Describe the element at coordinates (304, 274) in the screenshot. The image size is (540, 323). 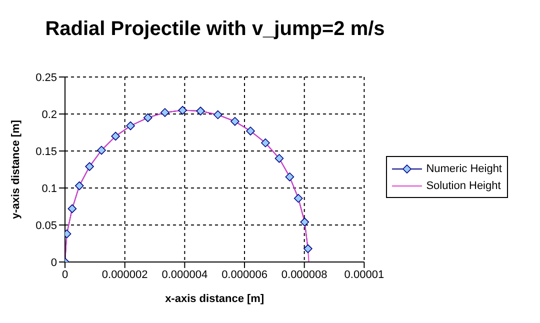
I see `x-tick-label: 0.000008` at that location.